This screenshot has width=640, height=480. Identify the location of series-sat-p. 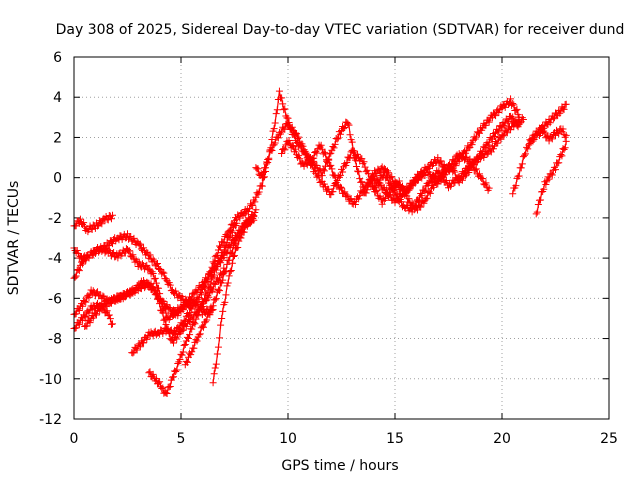
(548, 136).